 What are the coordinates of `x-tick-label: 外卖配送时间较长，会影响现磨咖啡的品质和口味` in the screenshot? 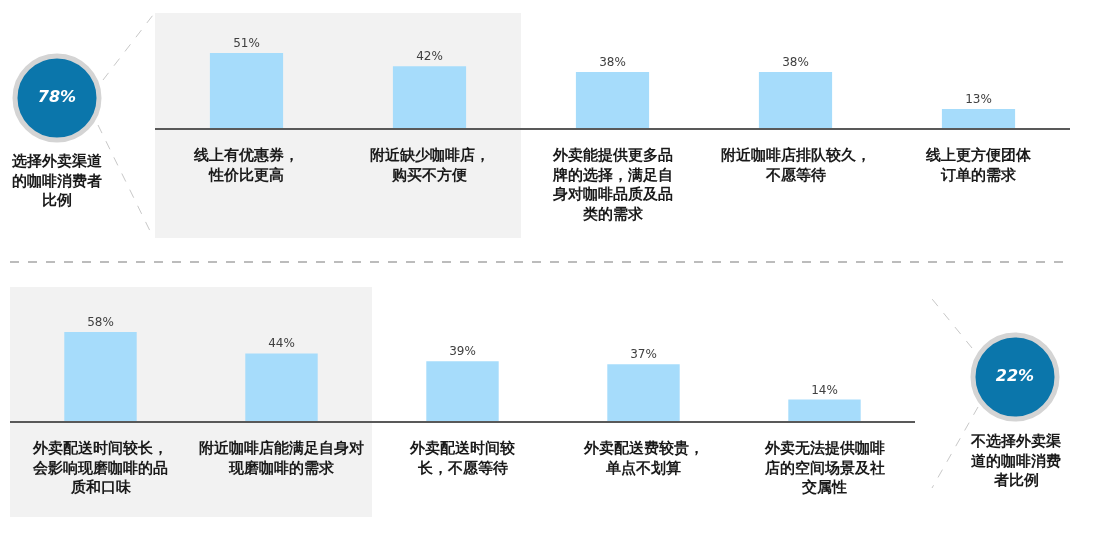 It's located at (100, 467).